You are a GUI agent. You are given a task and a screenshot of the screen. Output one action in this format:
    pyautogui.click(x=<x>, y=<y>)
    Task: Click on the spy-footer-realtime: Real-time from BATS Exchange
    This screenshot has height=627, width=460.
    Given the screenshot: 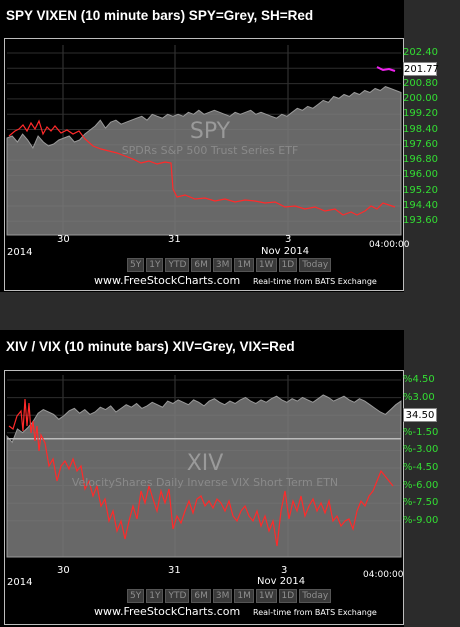 What is the action you would take?
    pyautogui.click(x=315, y=281)
    